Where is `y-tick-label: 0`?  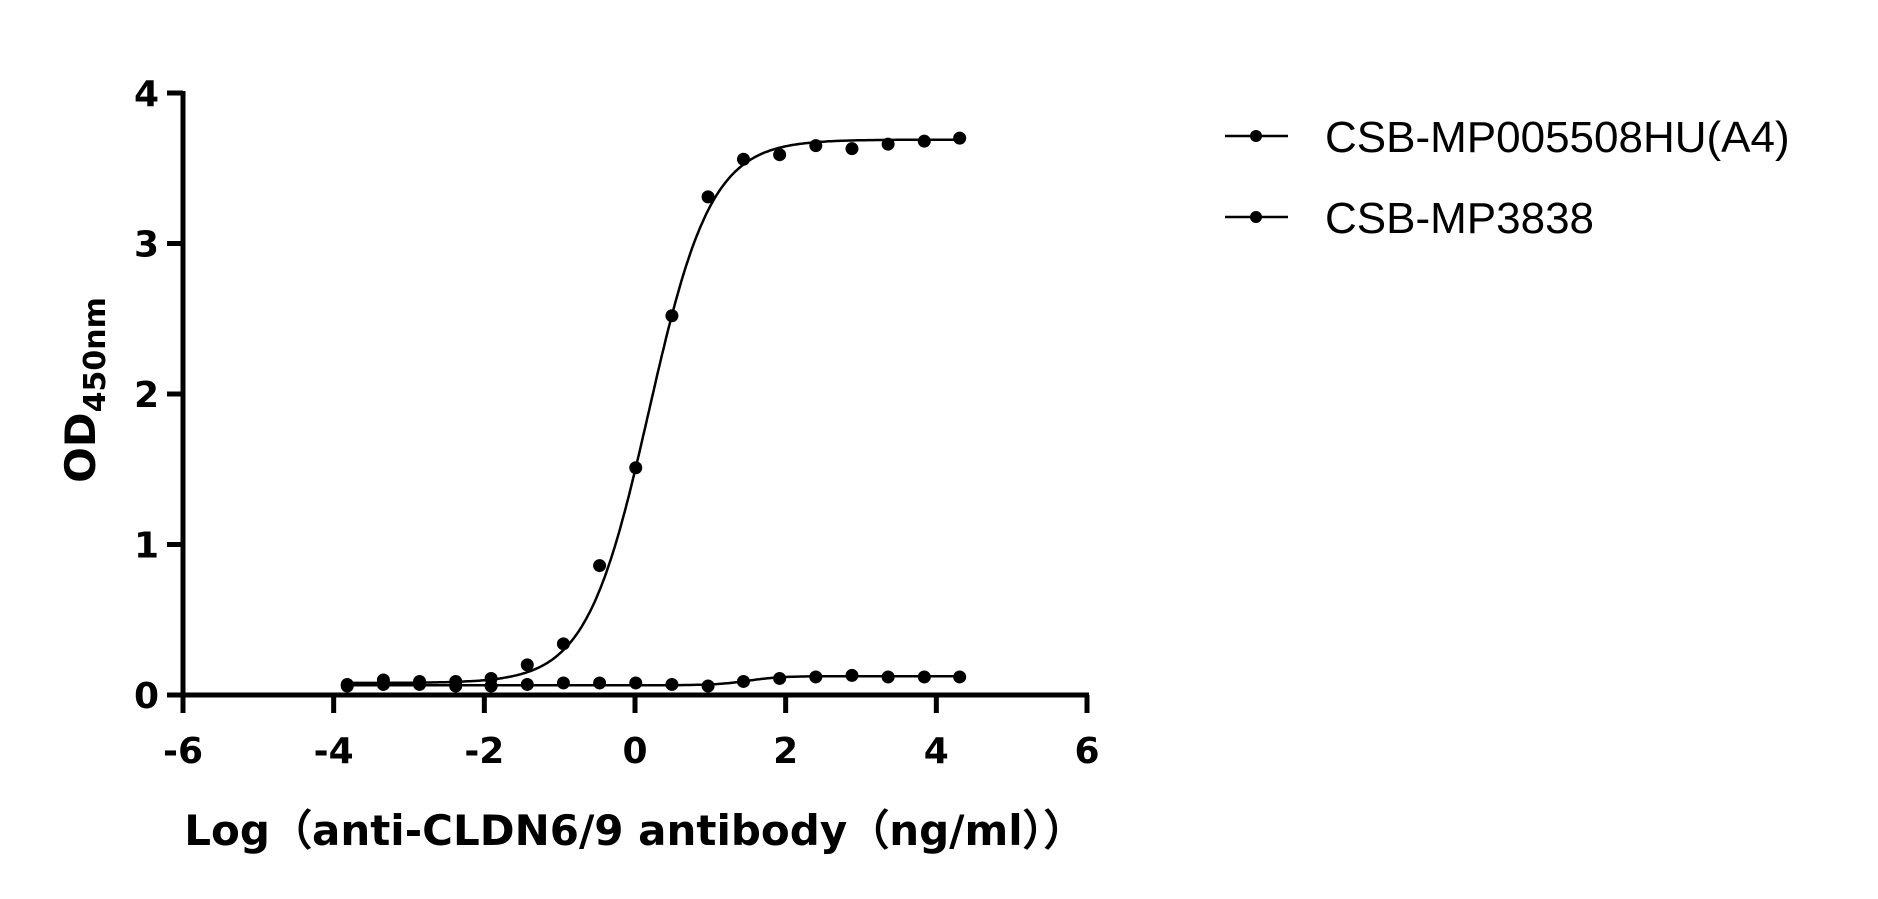 y-tick-label: 0 is located at coordinates (146, 696).